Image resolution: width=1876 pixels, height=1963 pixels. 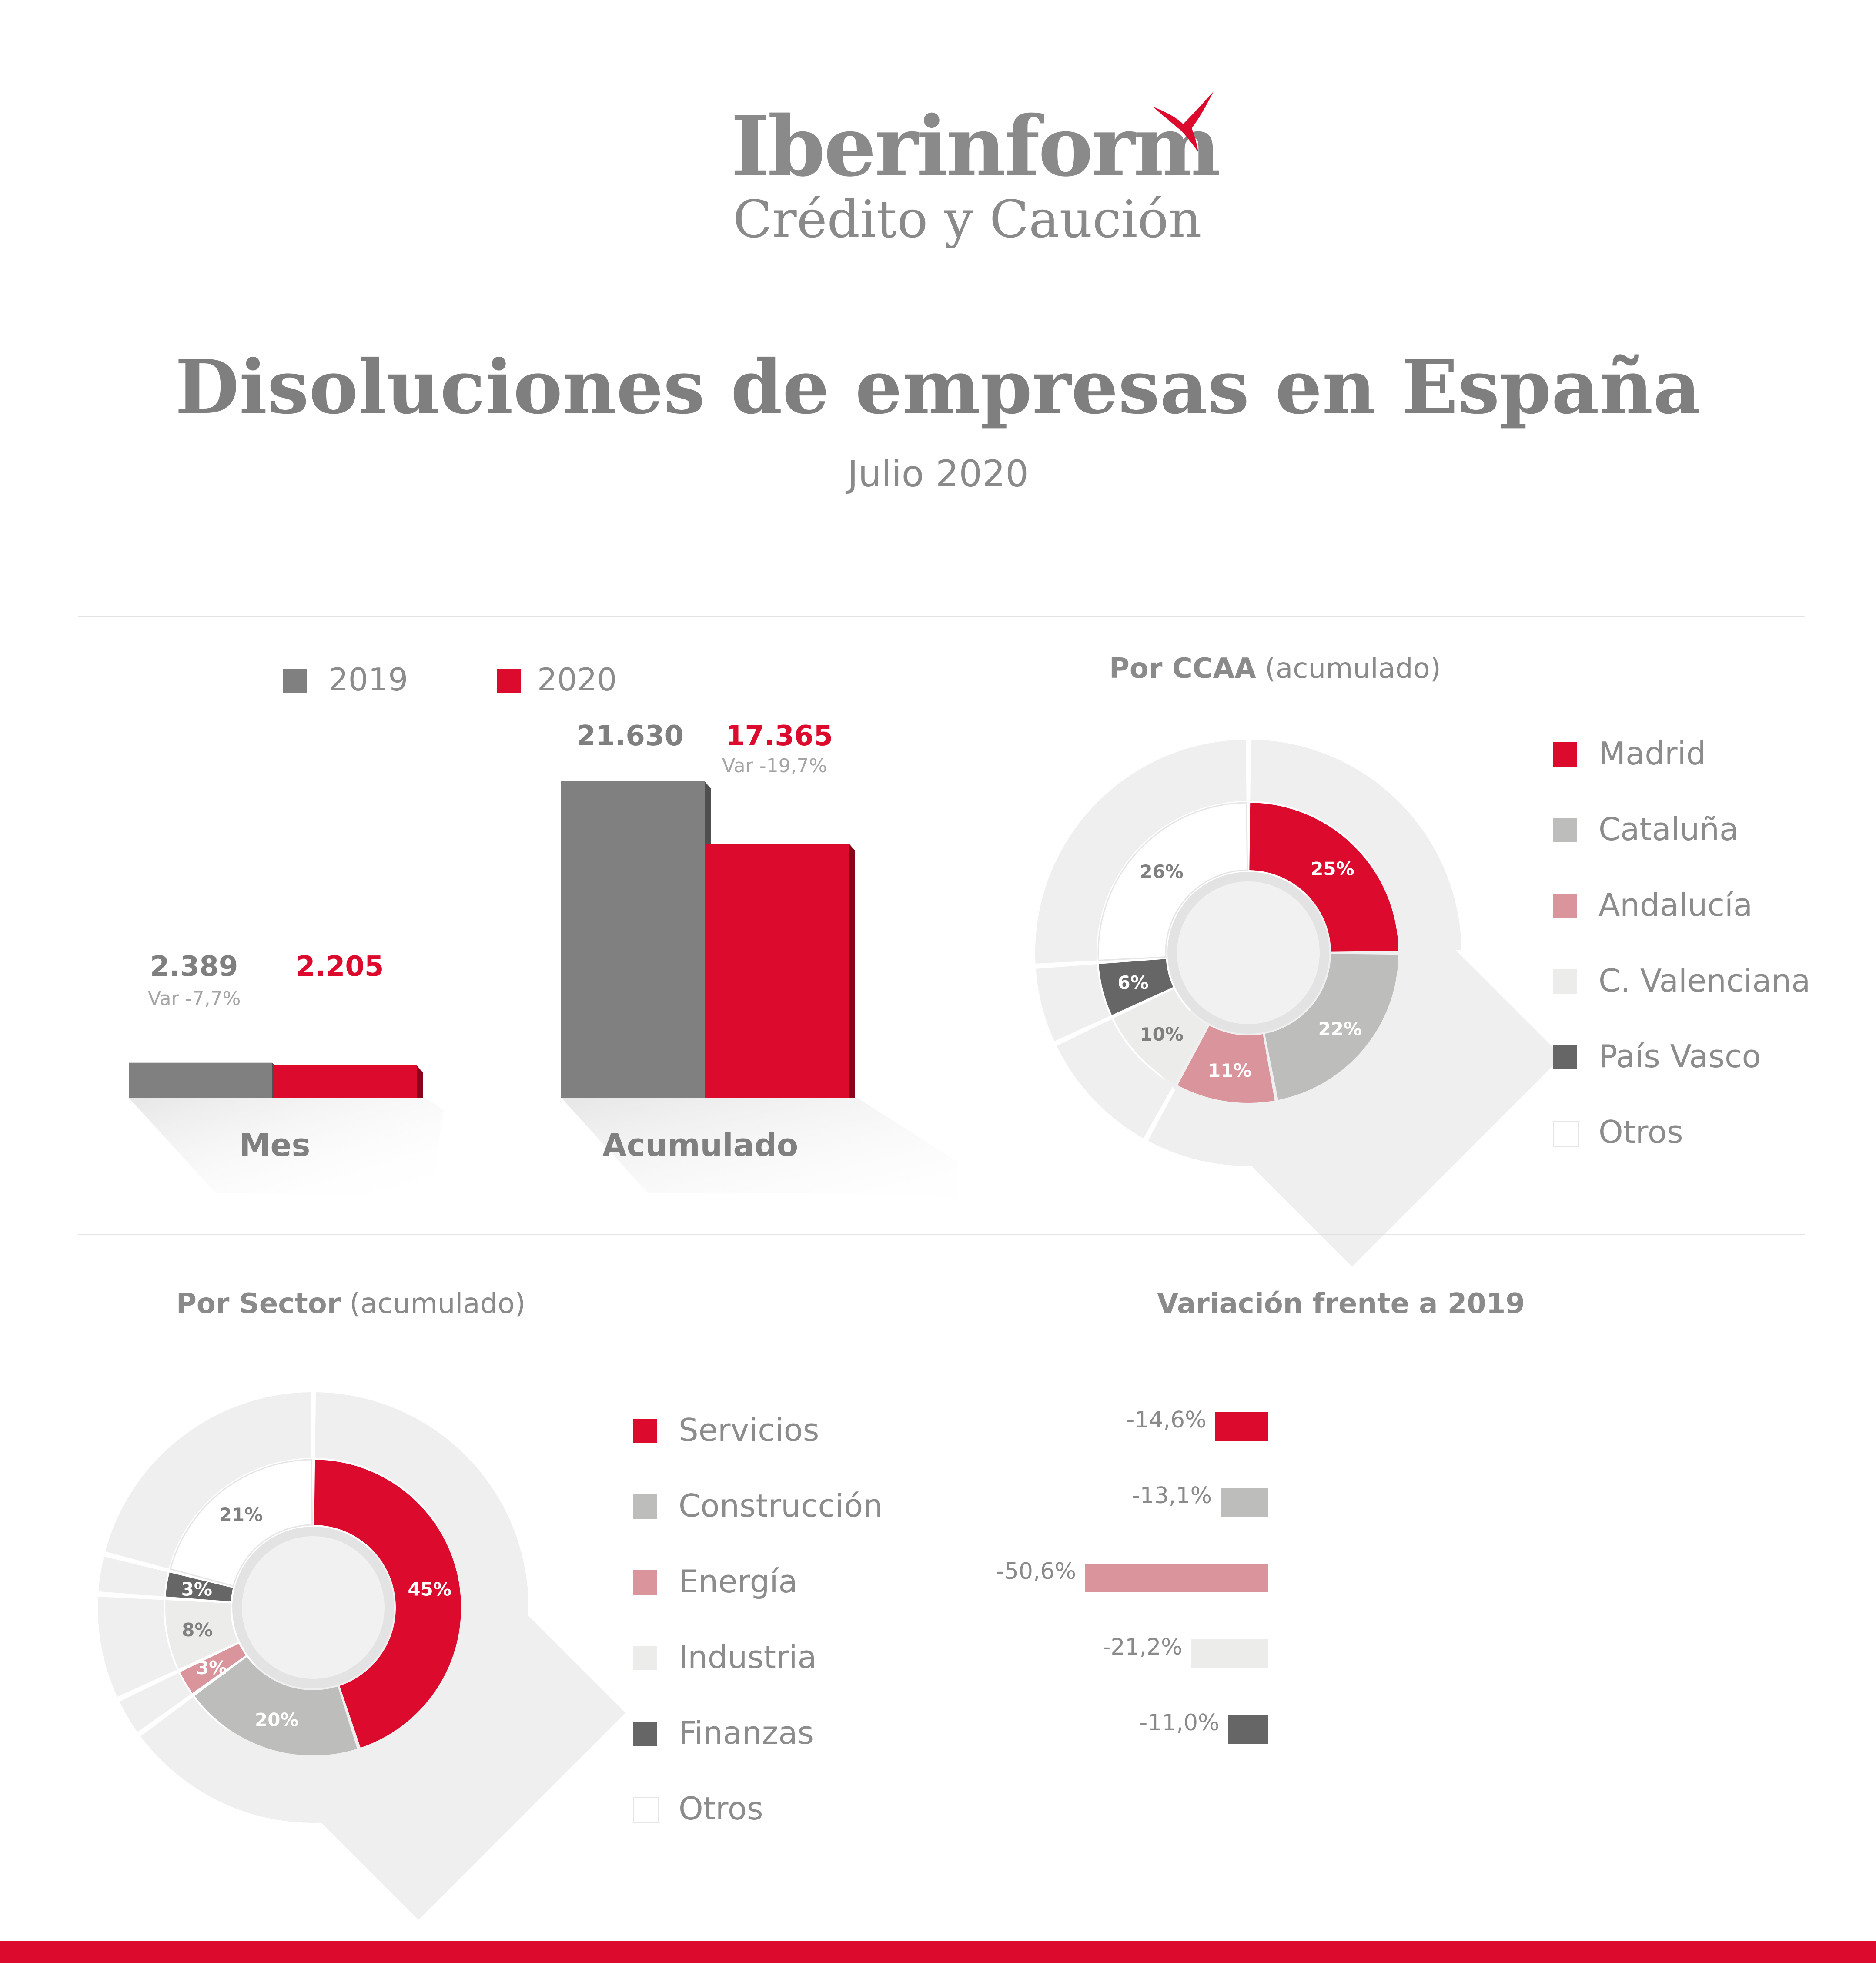 What do you see at coordinates (197, 1630) in the screenshot?
I see `sector-slice-label-3: 8%` at bounding box center [197, 1630].